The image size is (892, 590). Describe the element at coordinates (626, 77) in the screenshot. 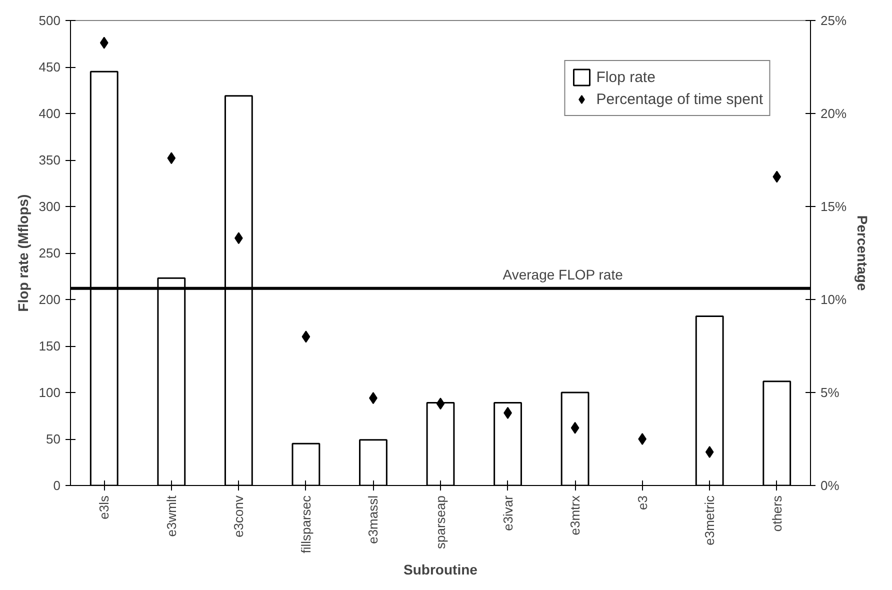

I see `legend-label: Flop rate` at that location.